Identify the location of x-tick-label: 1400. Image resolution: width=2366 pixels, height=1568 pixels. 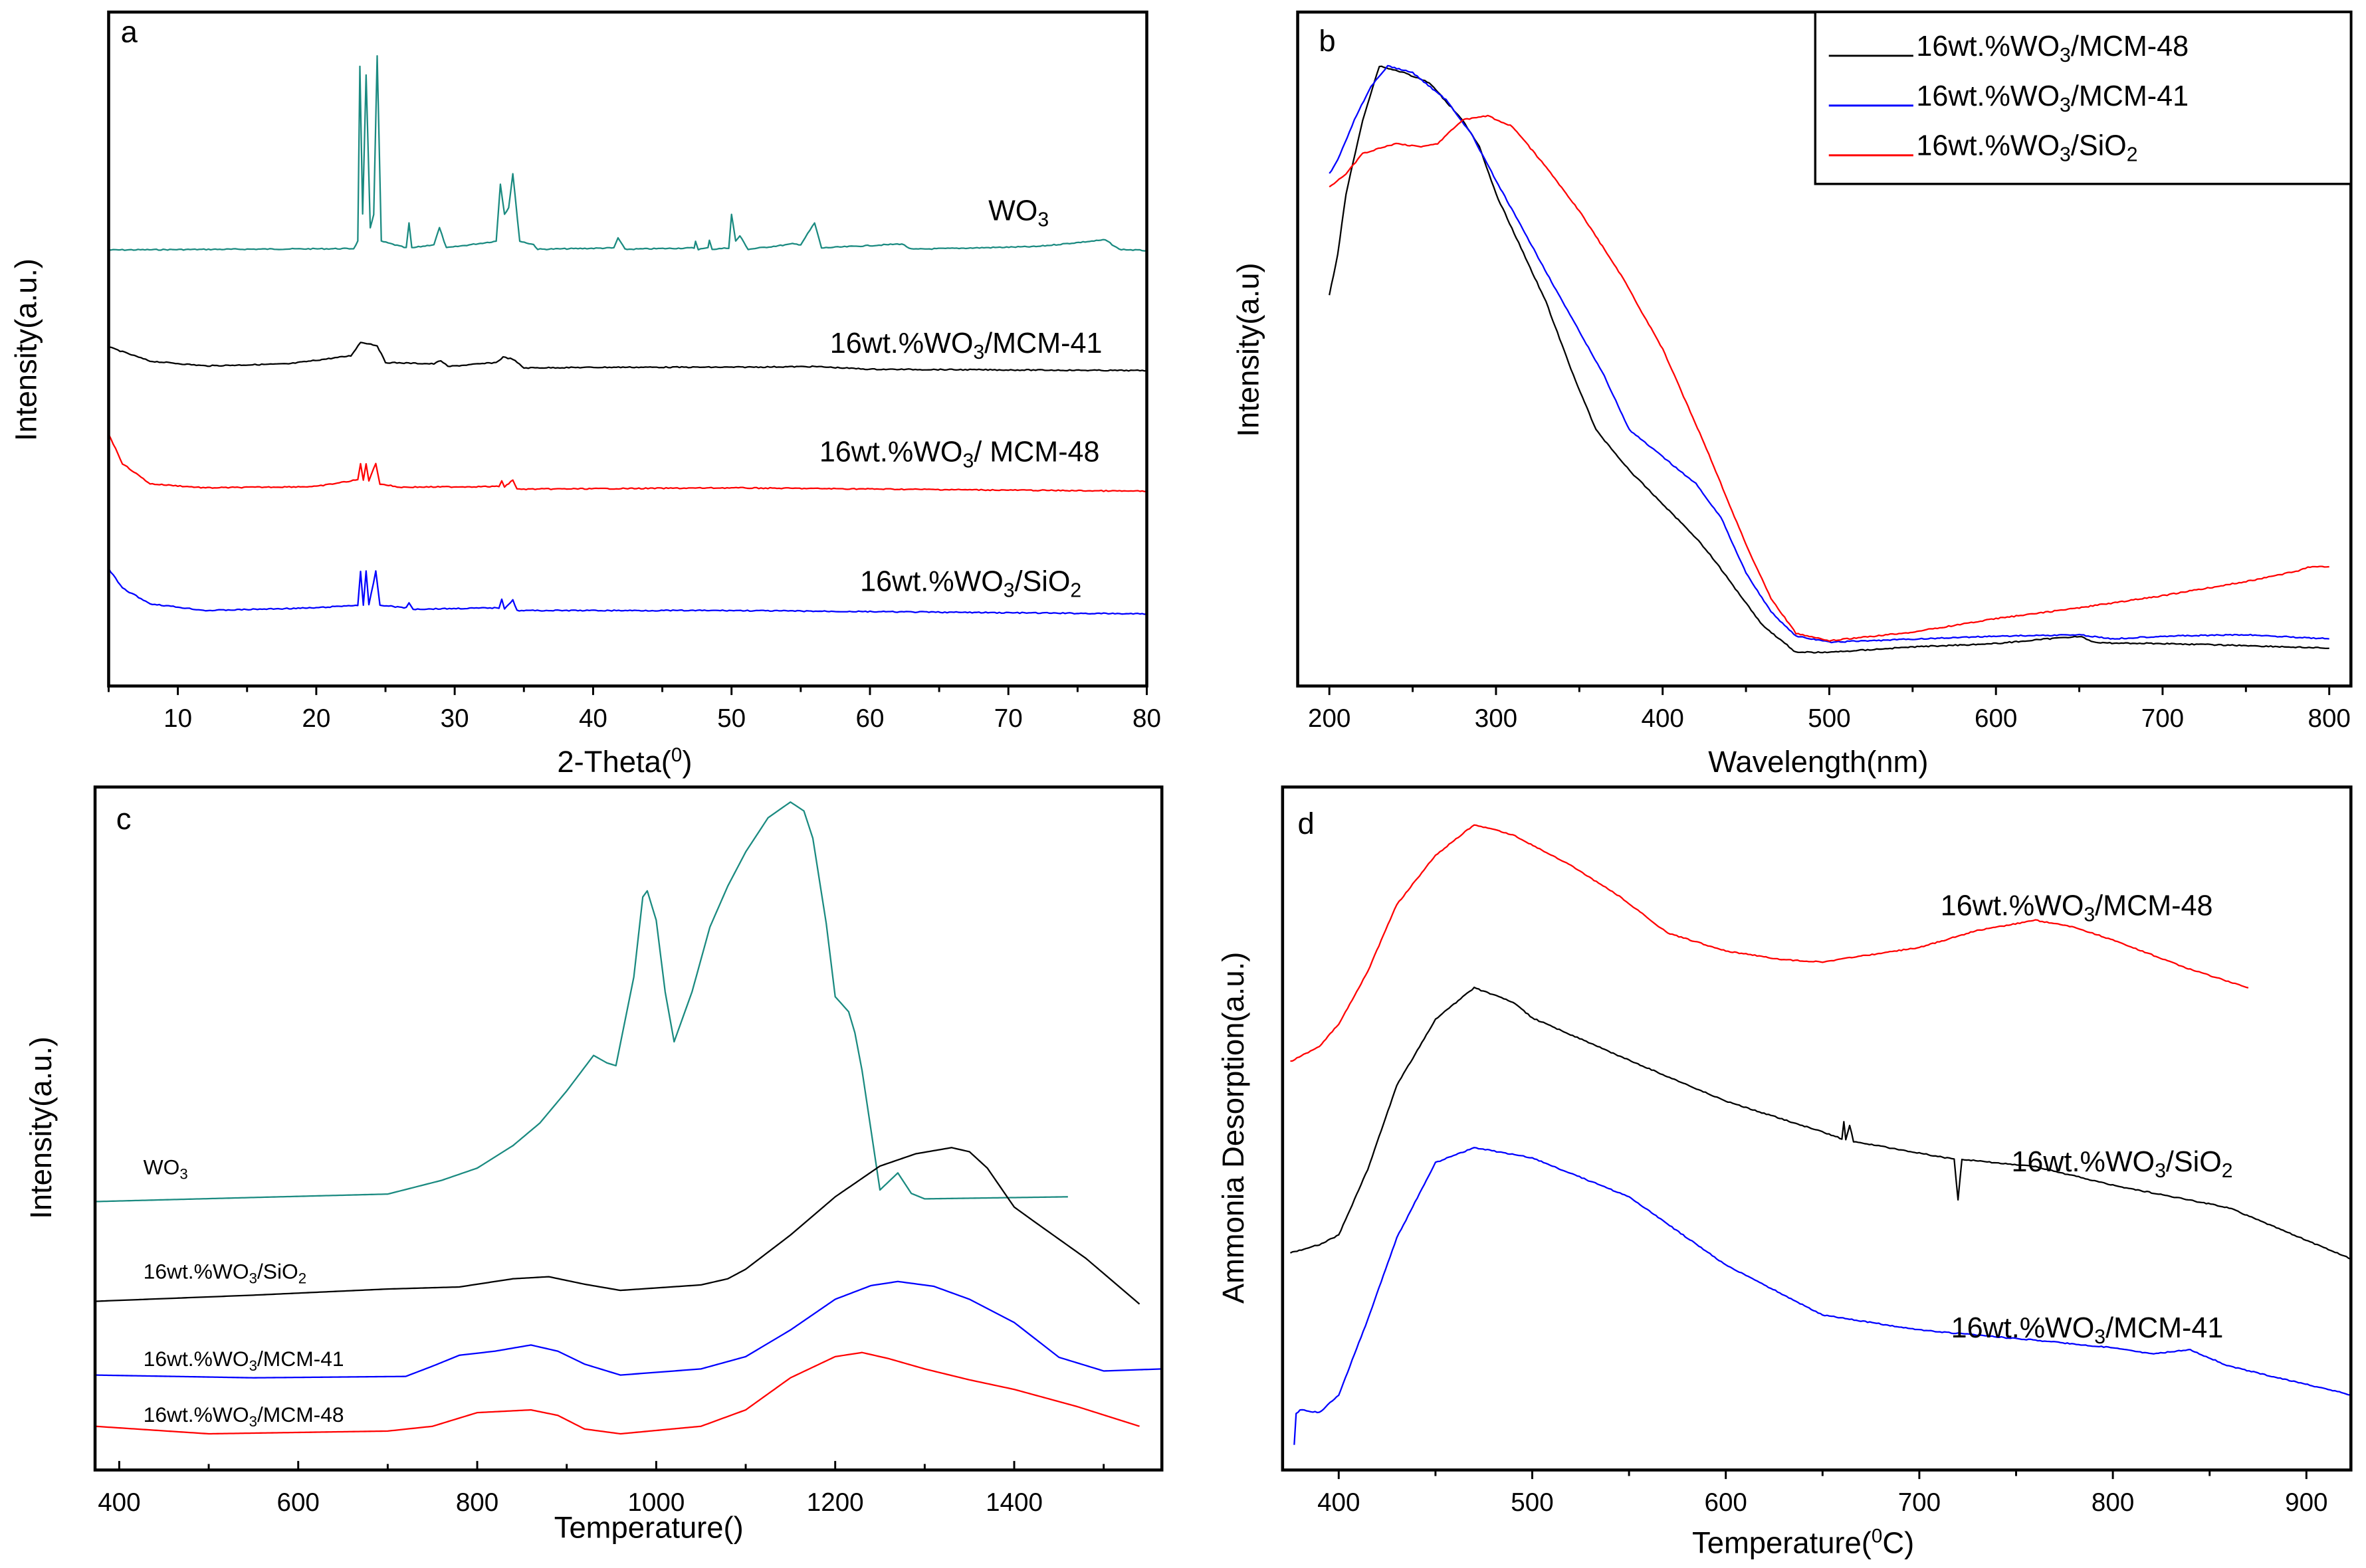
(1014, 1502).